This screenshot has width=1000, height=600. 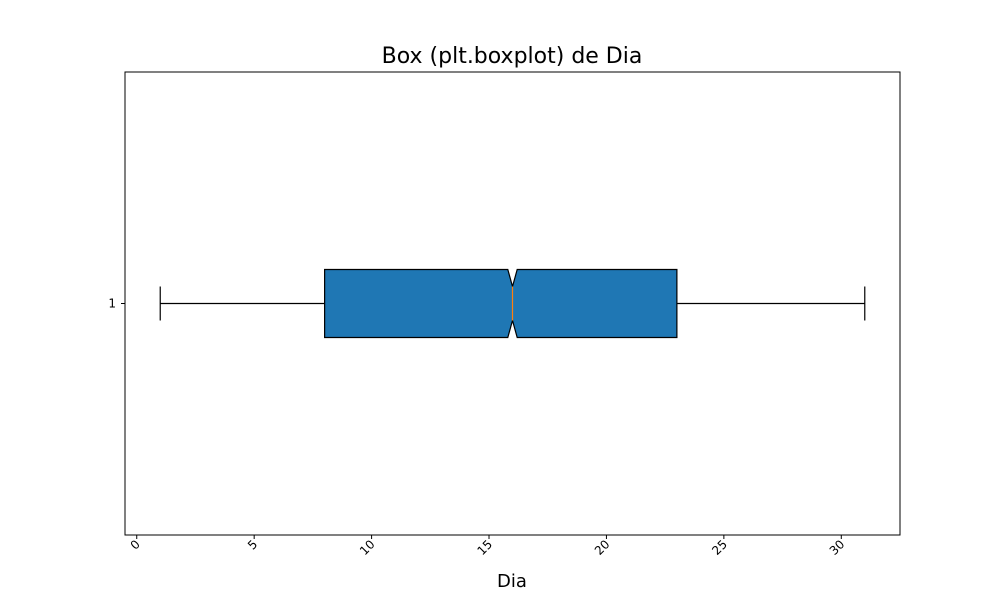 I want to click on x-axis-label: Dia, so click(x=512, y=581).